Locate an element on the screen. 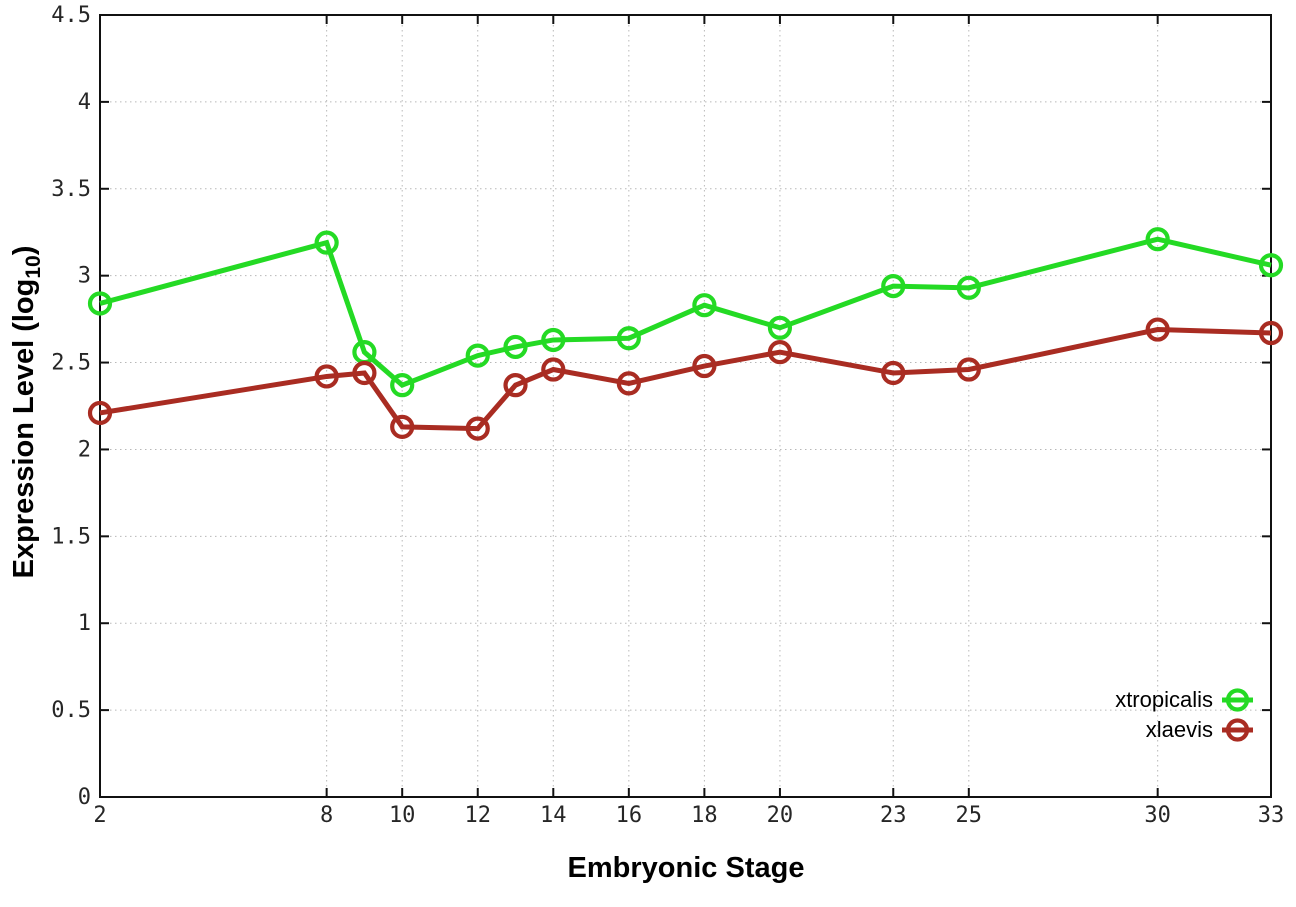  y-tick-label: 4 is located at coordinates (84, 102).